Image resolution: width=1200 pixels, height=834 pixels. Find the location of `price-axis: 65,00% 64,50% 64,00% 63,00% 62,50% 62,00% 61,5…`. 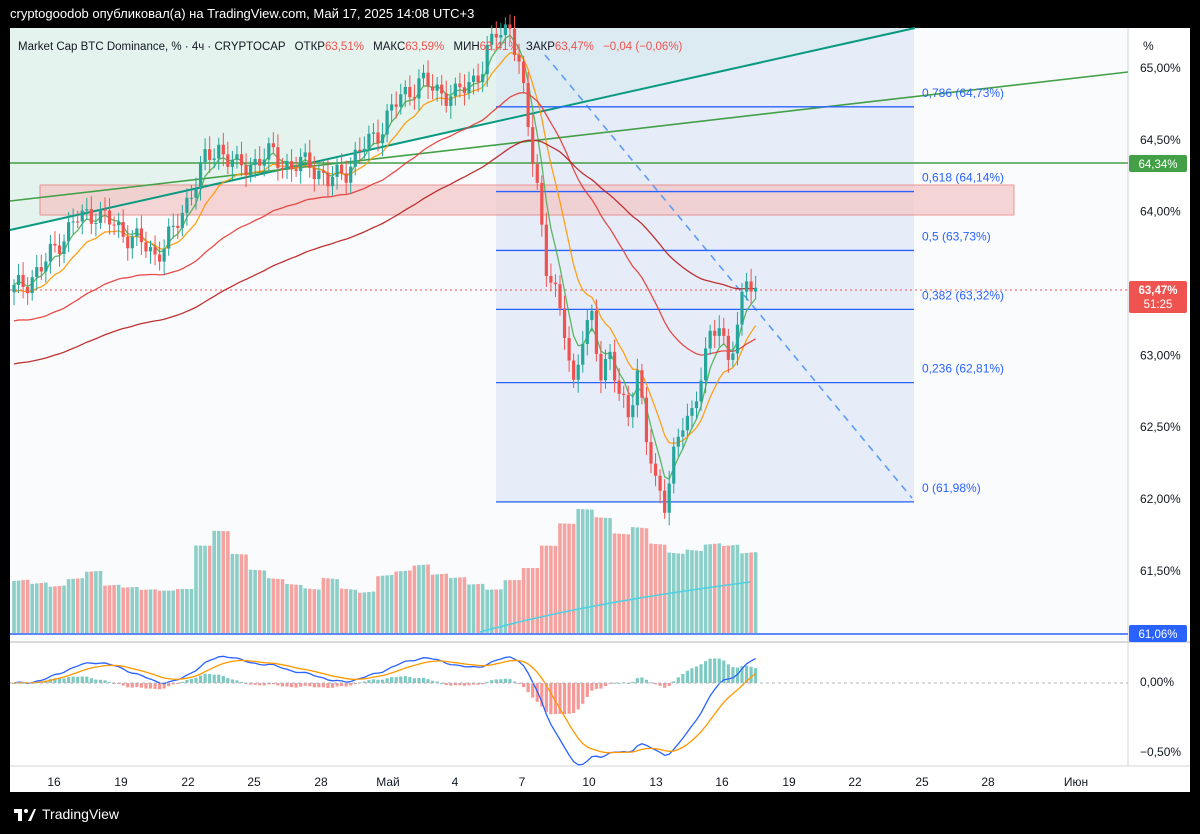

price-axis: 65,00% 64,50% 64,00% 63,00% 62,50% 62,00% 61,5… is located at coordinates (1160, 319).